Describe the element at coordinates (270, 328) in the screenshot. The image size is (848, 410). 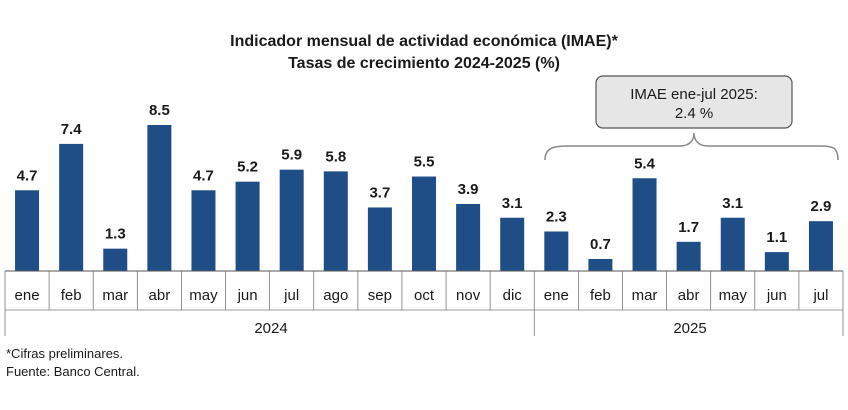
I see `year-label-2024: 2024` at that location.